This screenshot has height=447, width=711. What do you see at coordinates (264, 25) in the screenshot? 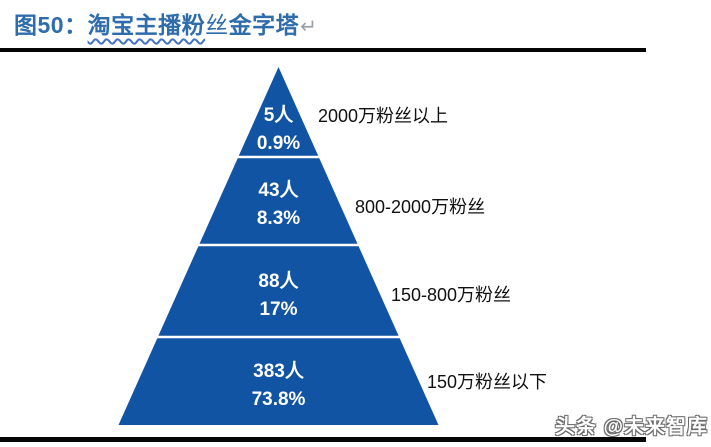
I see `title-suffix: 金字塔` at bounding box center [264, 25].